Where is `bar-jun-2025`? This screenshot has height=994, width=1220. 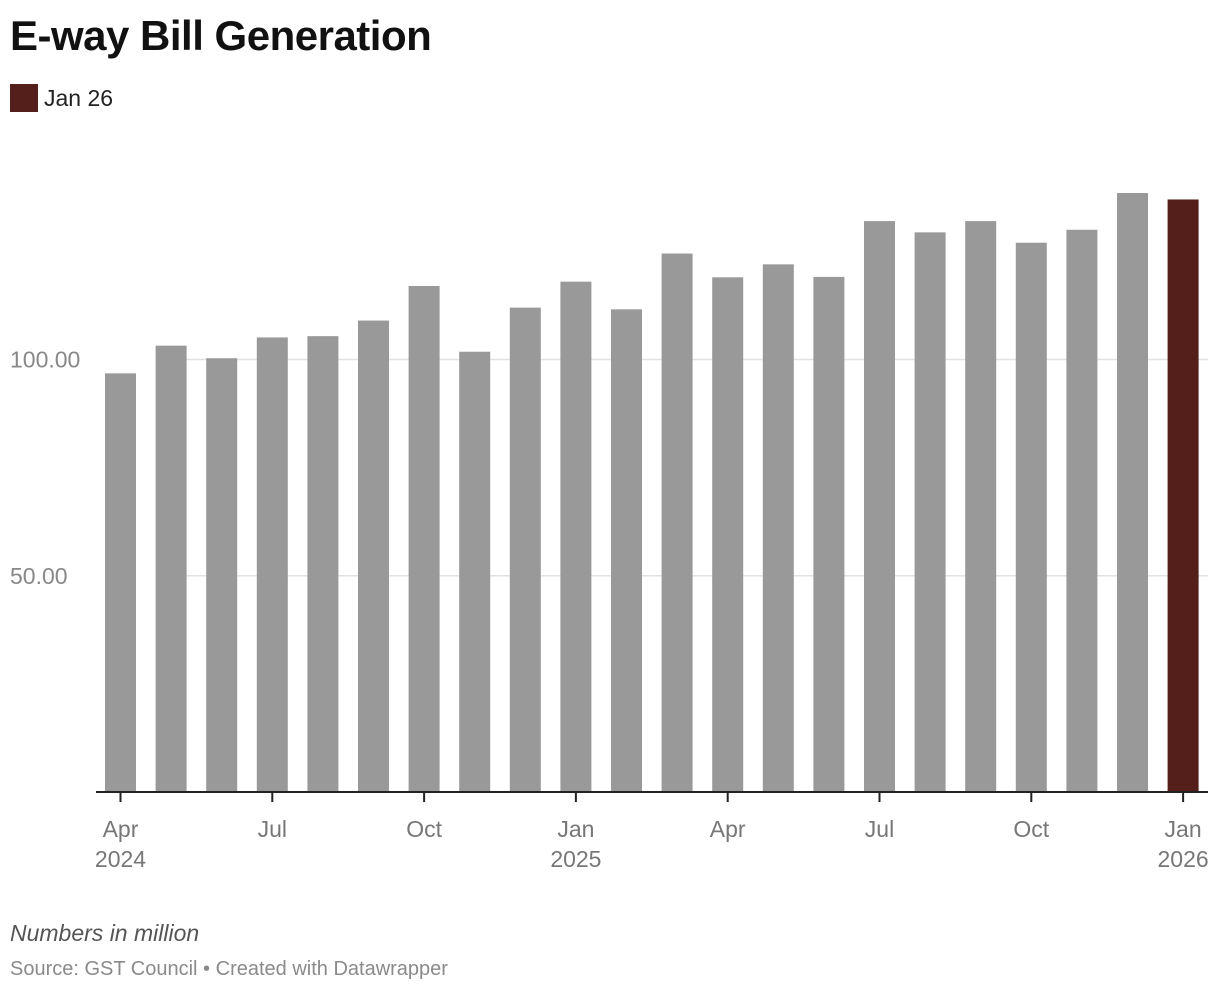 bar-jun-2025 is located at coordinates (829, 534).